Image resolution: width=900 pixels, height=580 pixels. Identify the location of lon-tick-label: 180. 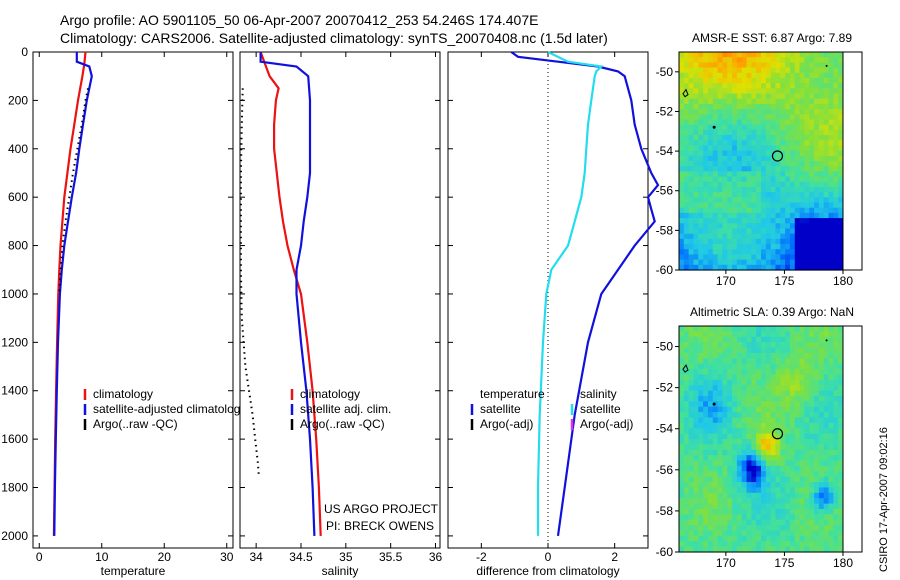
(843, 563).